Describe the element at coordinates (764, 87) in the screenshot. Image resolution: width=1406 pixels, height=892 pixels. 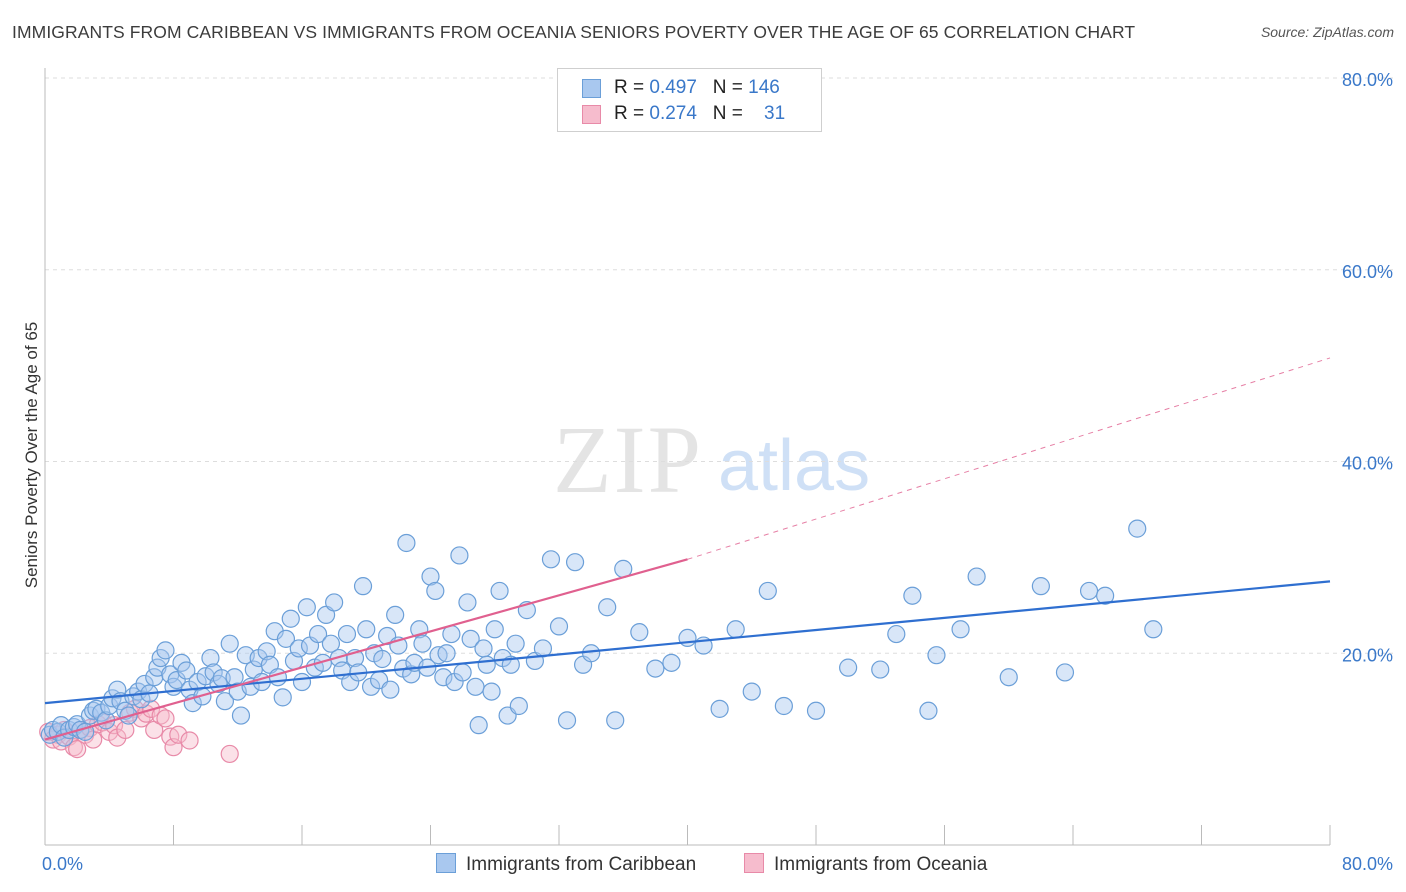
I see `n-value: 146` at that location.